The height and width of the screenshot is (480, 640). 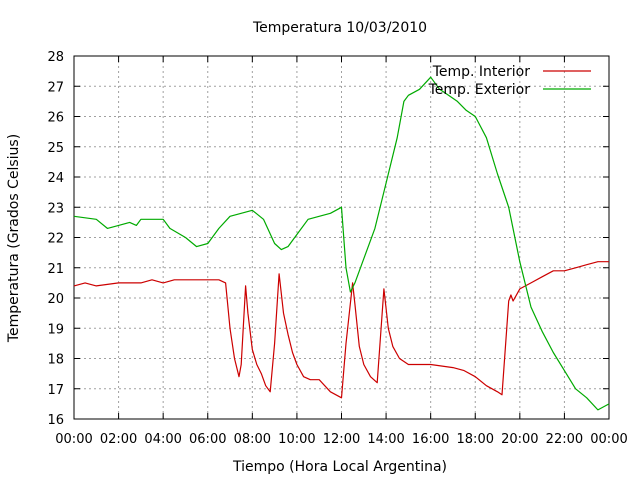 What do you see at coordinates (475, 439) in the screenshot?
I see `x-tick-label: 18:00` at bounding box center [475, 439].